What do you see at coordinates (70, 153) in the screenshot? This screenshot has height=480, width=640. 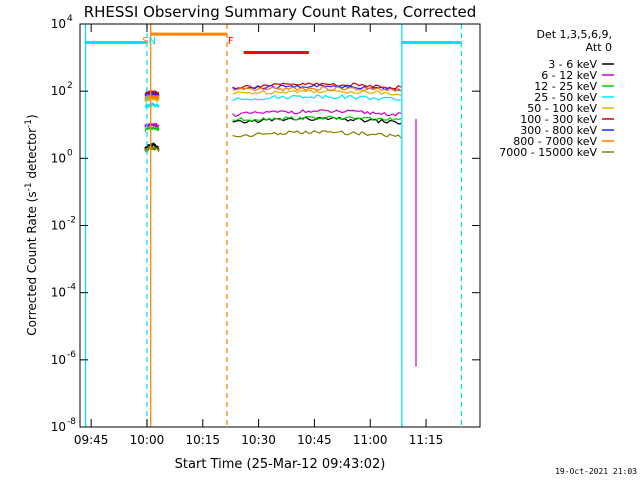 I see `y-tick-exp-2: 0` at bounding box center [70, 153].